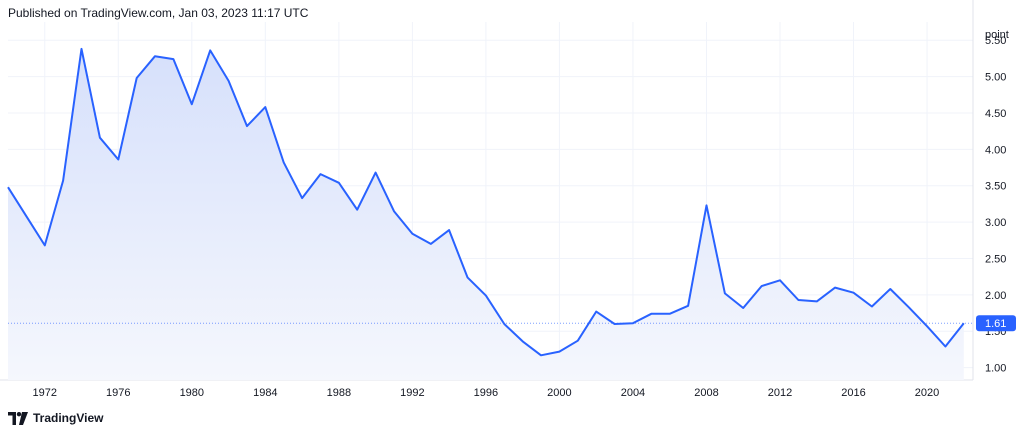 This screenshot has width=1024, height=434. Describe the element at coordinates (412, 393) in the screenshot. I see `x-tick-label: 1992` at that location.